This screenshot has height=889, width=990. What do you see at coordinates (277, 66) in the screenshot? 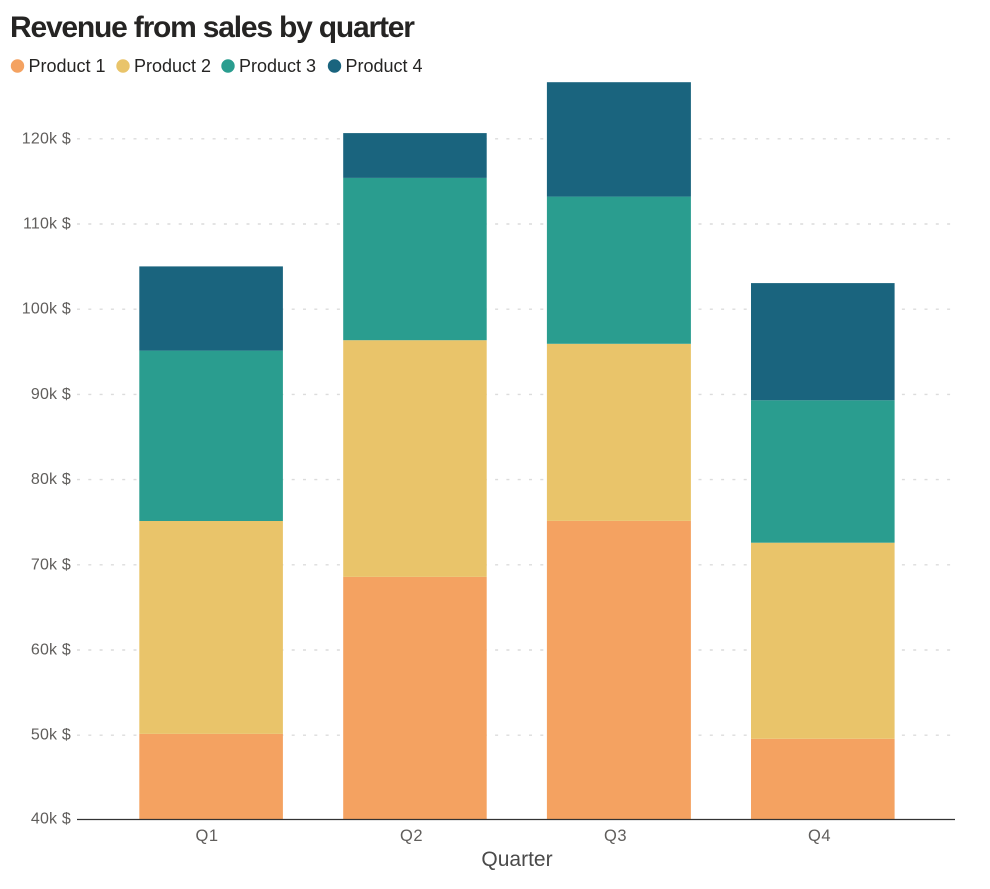
I see `svg-text: Product 3` at bounding box center [277, 66].